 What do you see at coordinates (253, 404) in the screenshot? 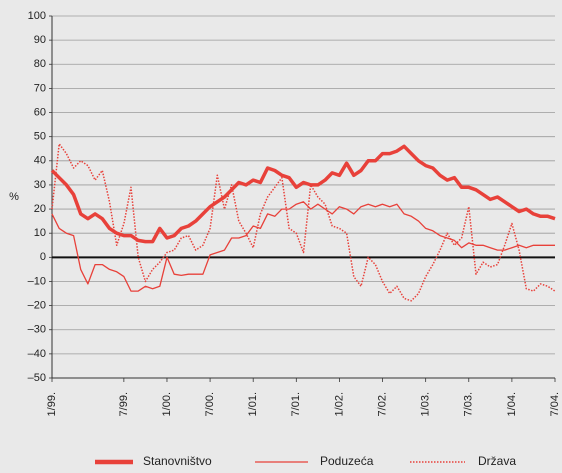
I see `x-tick-label: 1/01.` at bounding box center [253, 404].